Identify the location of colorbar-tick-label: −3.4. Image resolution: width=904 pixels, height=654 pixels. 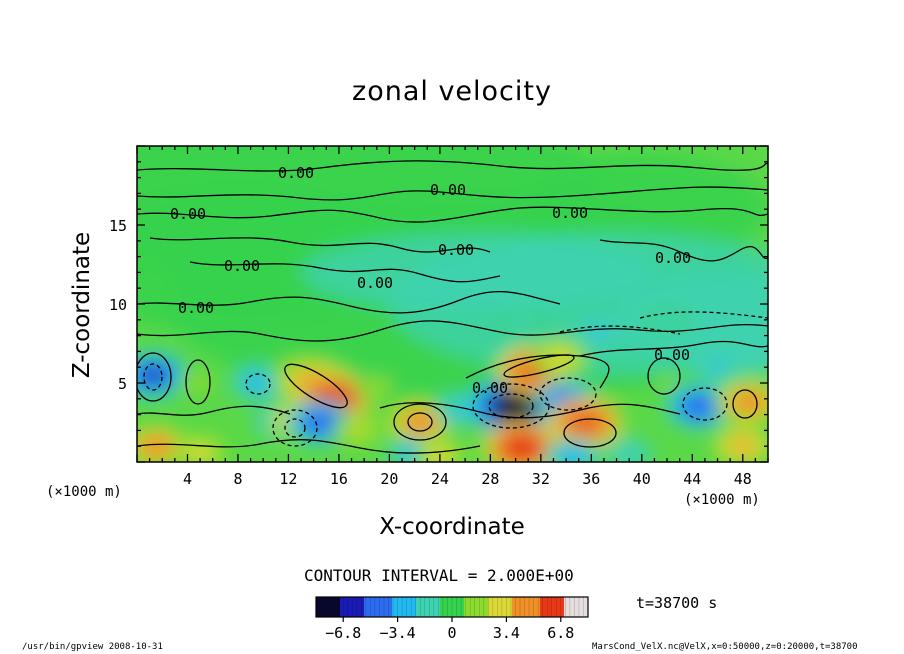
(398, 633).